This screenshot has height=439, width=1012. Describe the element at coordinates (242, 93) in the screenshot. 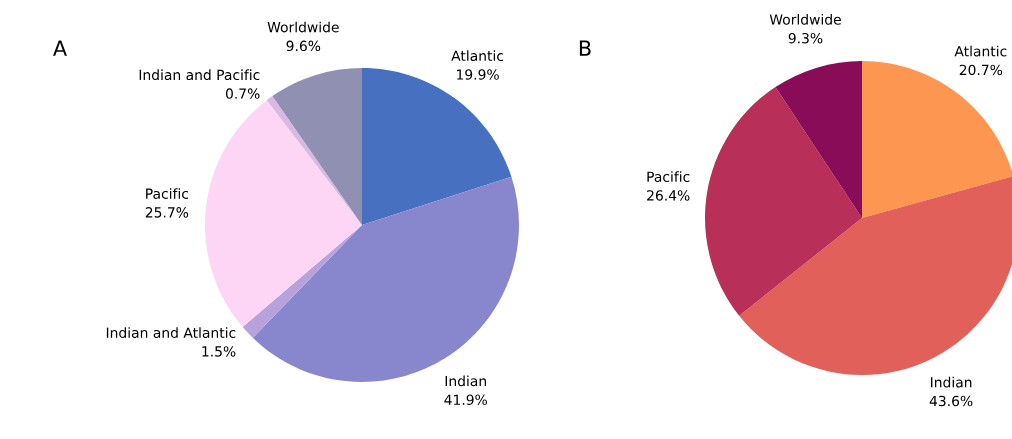

I see `data-label: 0.7%` at that location.